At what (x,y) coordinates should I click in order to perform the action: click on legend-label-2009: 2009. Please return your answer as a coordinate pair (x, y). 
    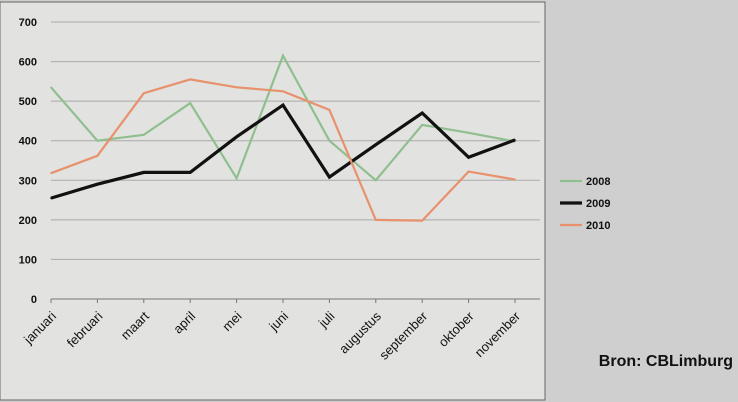
    Looking at the image, I should click on (598, 204).